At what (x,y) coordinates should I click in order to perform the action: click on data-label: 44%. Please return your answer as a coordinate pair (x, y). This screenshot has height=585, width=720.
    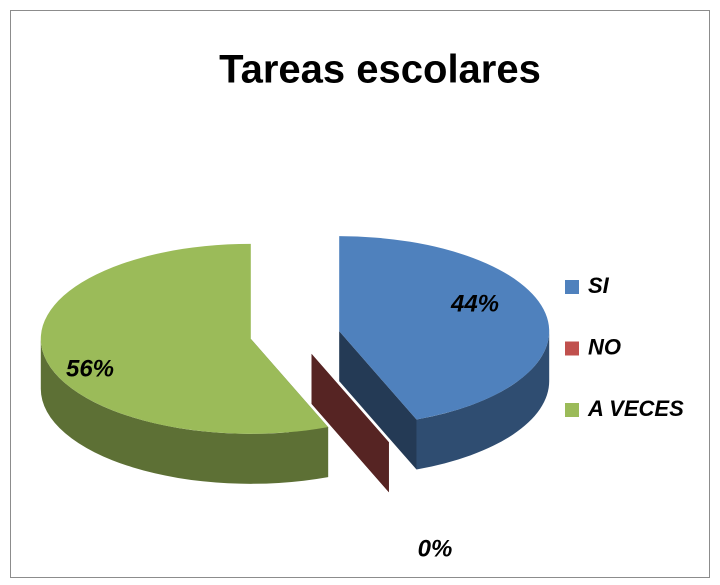
    Looking at the image, I should click on (474, 303).